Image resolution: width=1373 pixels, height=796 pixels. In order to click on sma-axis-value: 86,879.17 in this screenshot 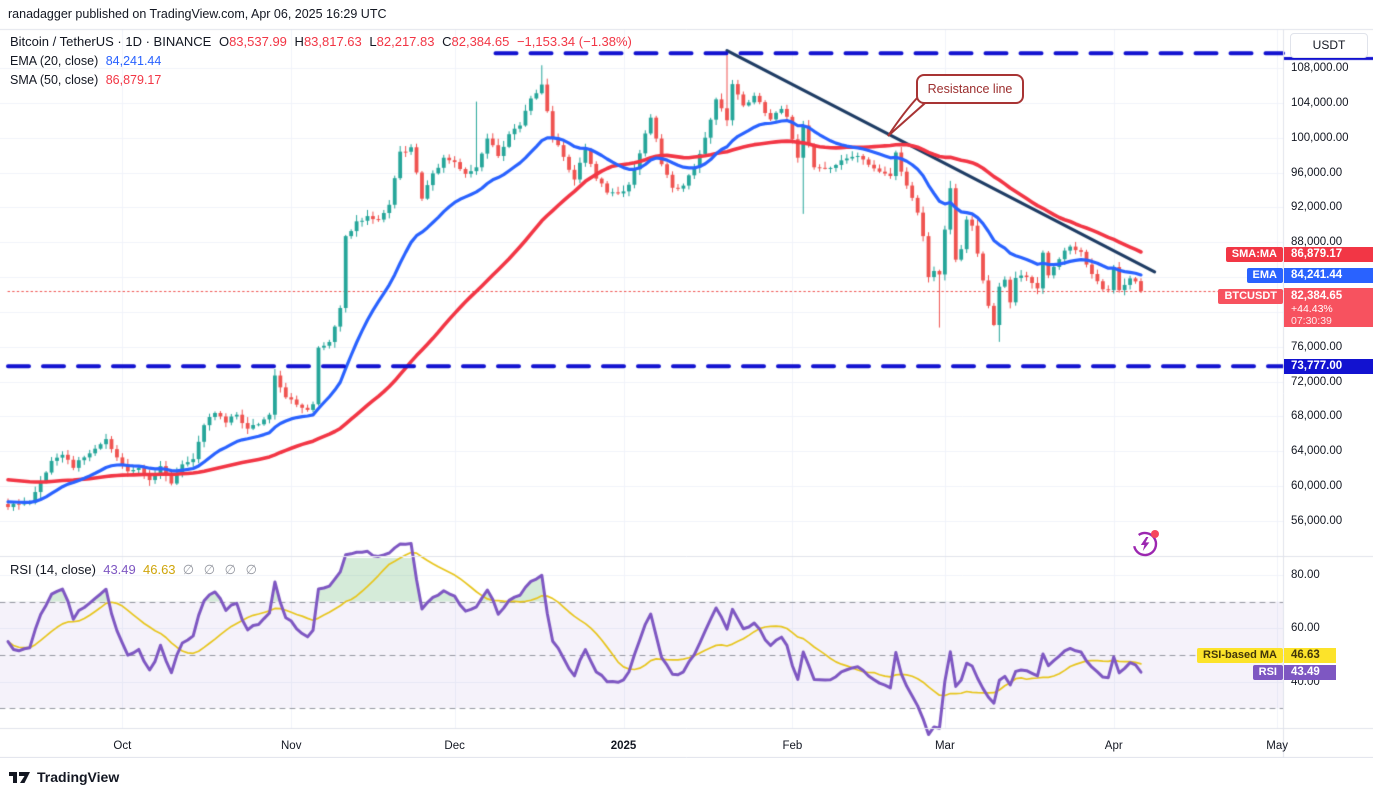, I will do `click(1328, 254)`.